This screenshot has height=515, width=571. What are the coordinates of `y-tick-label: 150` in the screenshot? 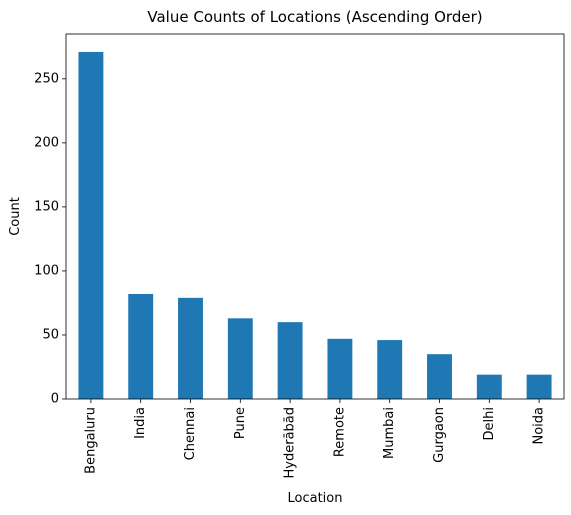 It's located at (46, 206).